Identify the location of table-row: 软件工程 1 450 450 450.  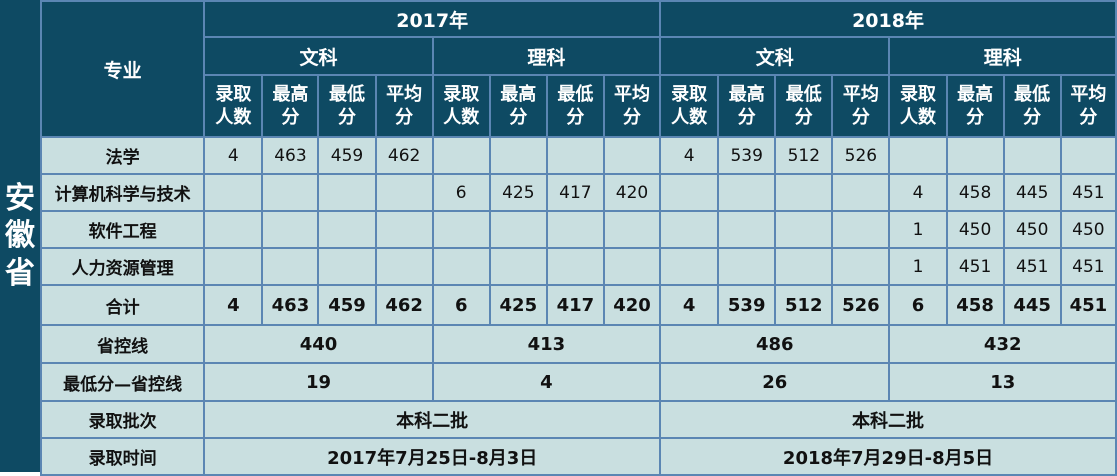
(578, 229).